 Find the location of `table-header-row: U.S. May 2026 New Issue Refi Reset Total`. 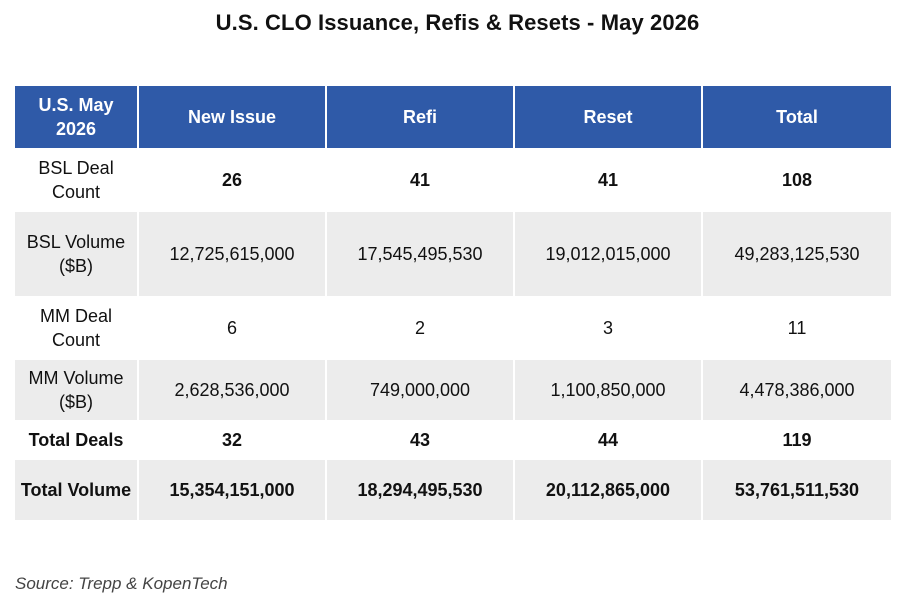

table-header-row: U.S. May 2026 New Issue Refi Reset Total is located at coordinates (453, 117).